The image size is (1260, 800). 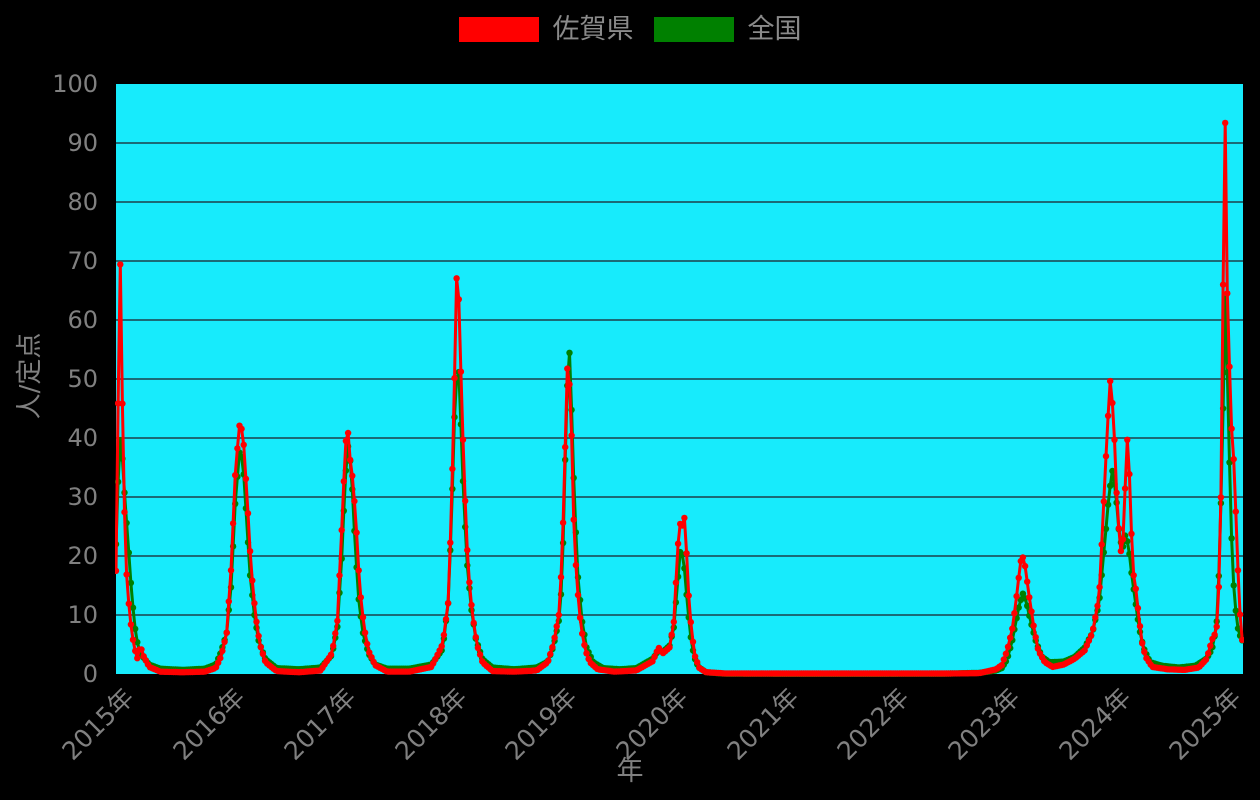 What do you see at coordinates (82, 320) in the screenshot?
I see `y-tick-label: 60` at bounding box center [82, 320].